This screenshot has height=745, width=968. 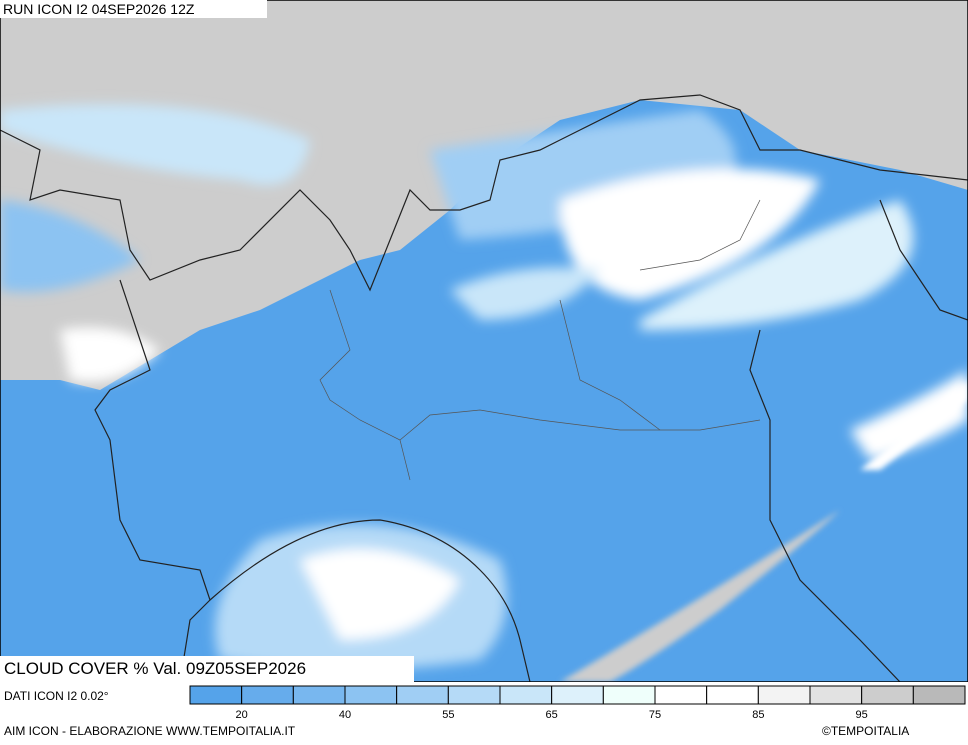 What do you see at coordinates (133, 9) in the screenshot?
I see `run-label: RUN ICON I2 04SEP2026 12Z` at bounding box center [133, 9].